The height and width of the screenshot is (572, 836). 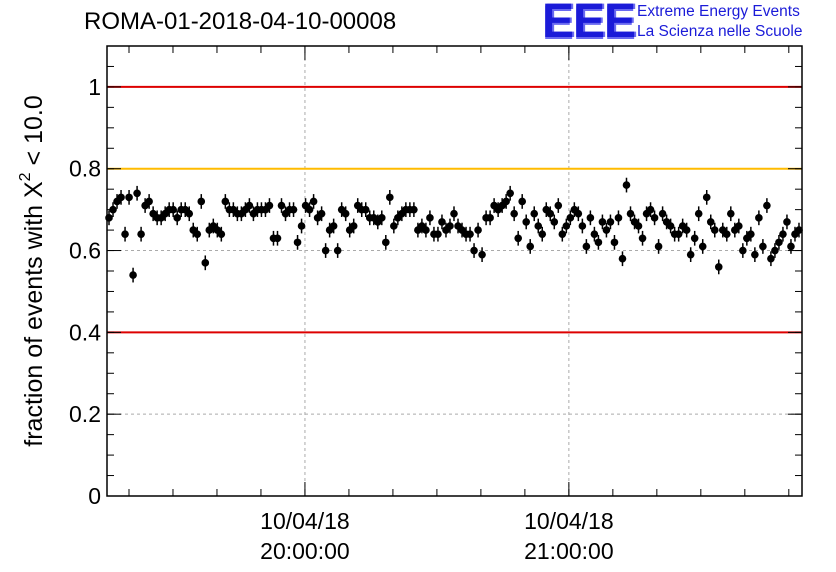 What do you see at coordinates (85, 251) in the screenshot?
I see `y-tick-label: 0.6` at bounding box center [85, 251].